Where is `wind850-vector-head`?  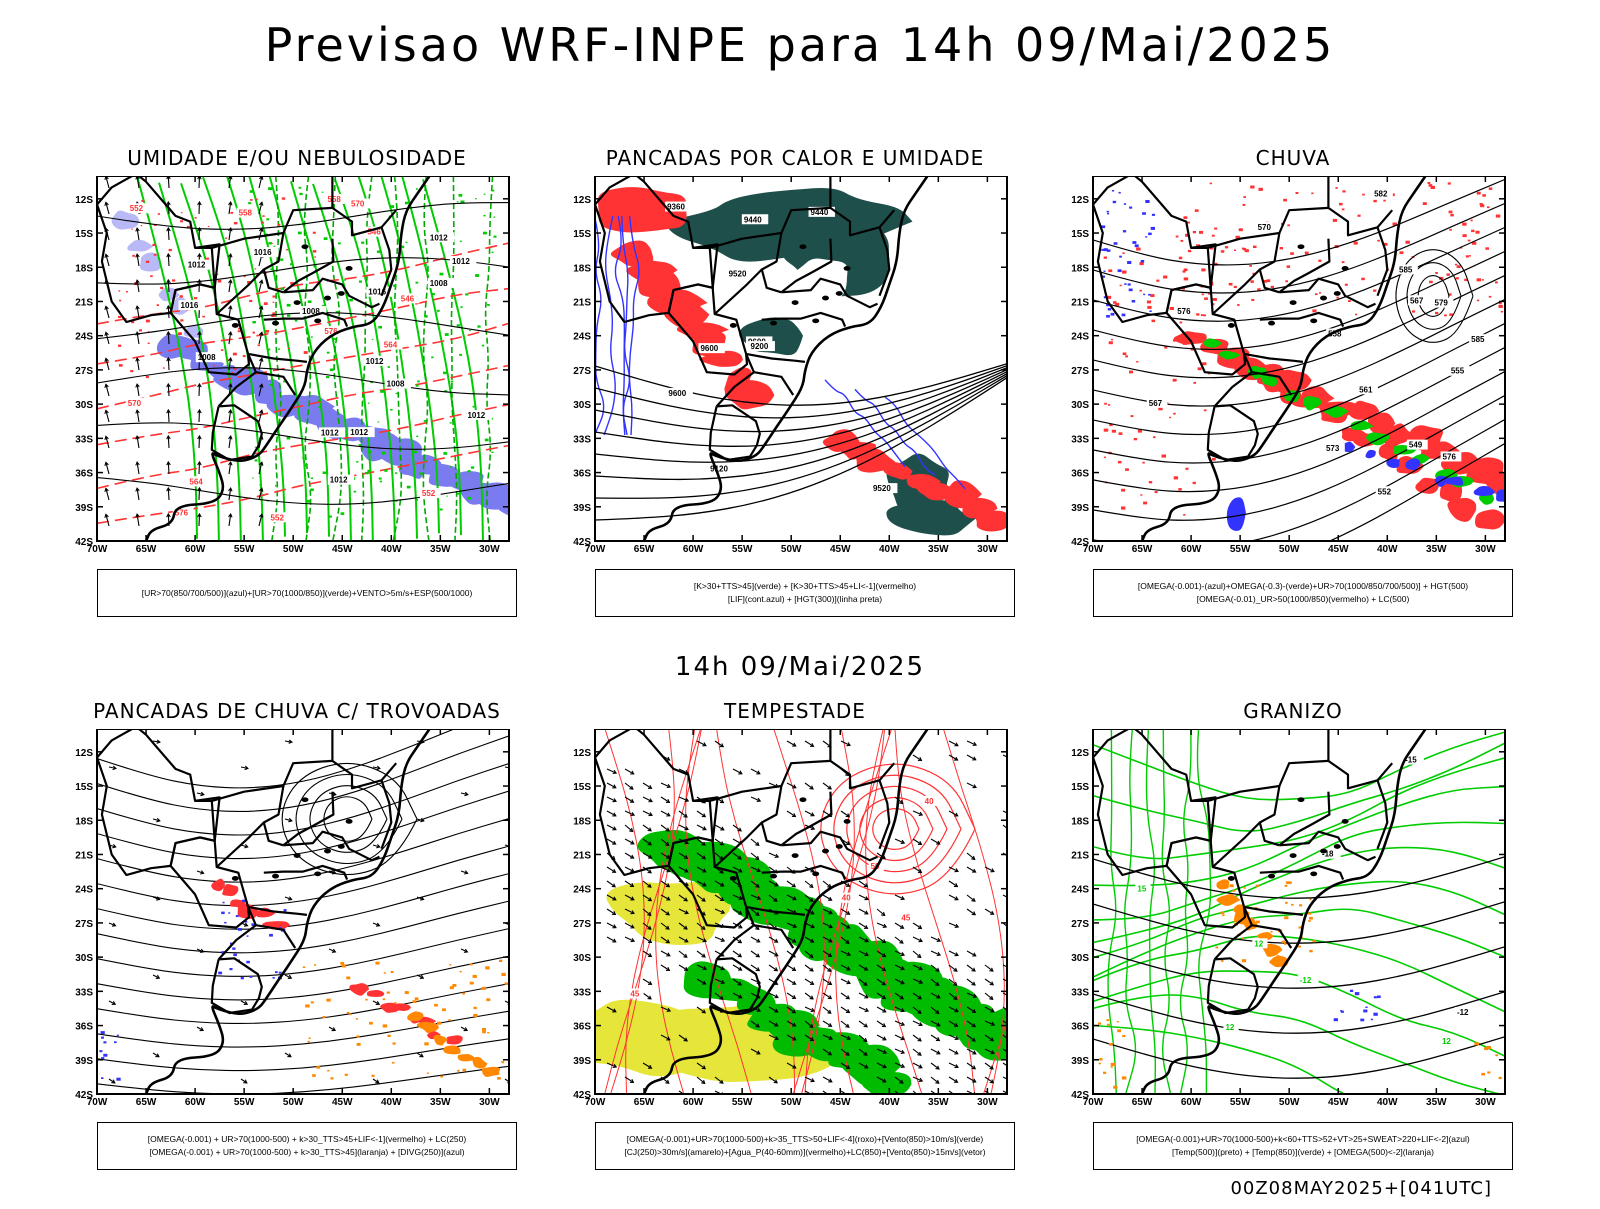
wind850-vector-head is located at coordinates (1010, 996).